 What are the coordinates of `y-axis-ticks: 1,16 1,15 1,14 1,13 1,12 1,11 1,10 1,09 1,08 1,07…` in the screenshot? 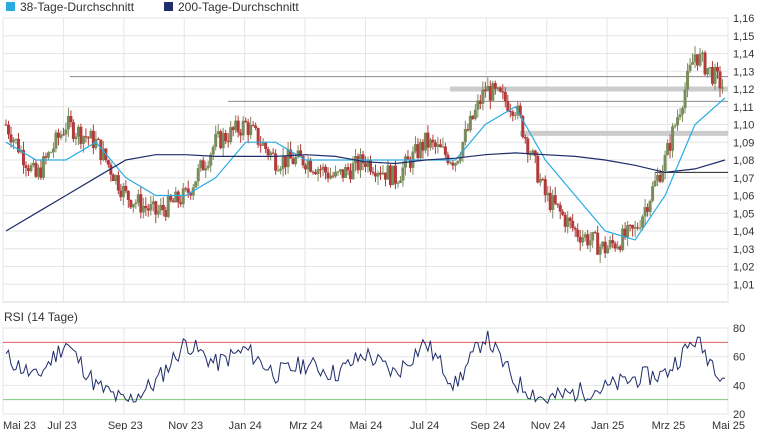 It's located at (743, 152).